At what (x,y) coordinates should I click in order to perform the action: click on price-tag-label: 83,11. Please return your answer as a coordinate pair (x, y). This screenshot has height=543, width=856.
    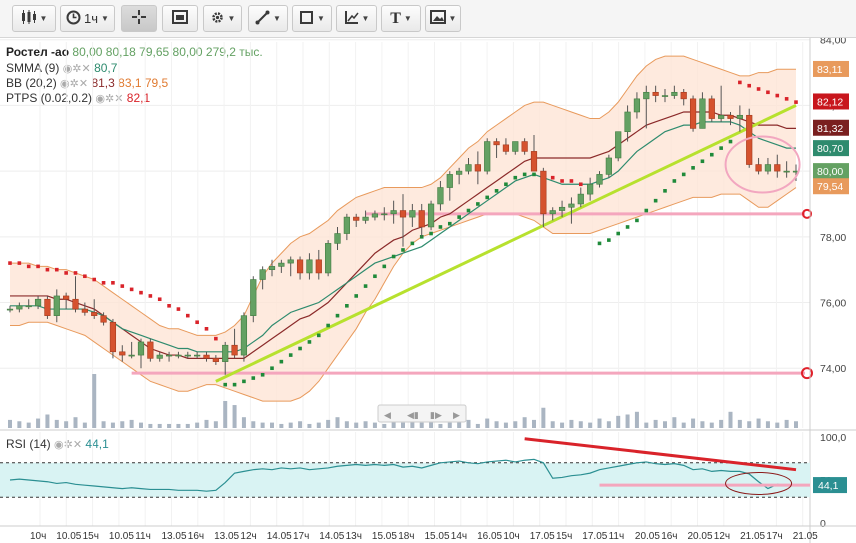
    Looking at the image, I should click on (830, 70).